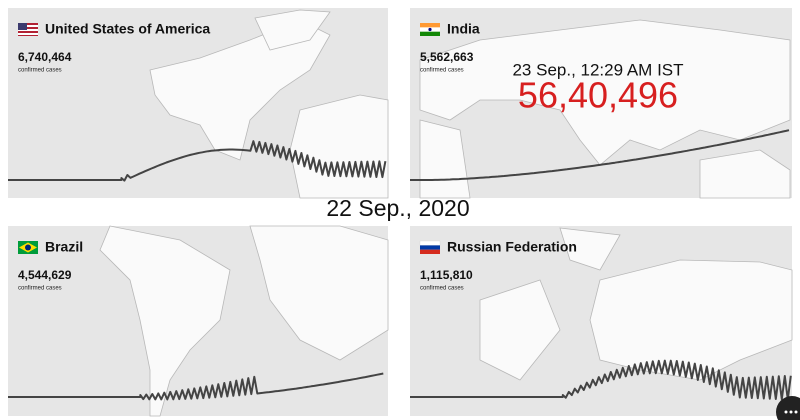 The width and height of the screenshot is (800, 420). Describe the element at coordinates (430, 29) in the screenshot. I see `flag-india` at that location.